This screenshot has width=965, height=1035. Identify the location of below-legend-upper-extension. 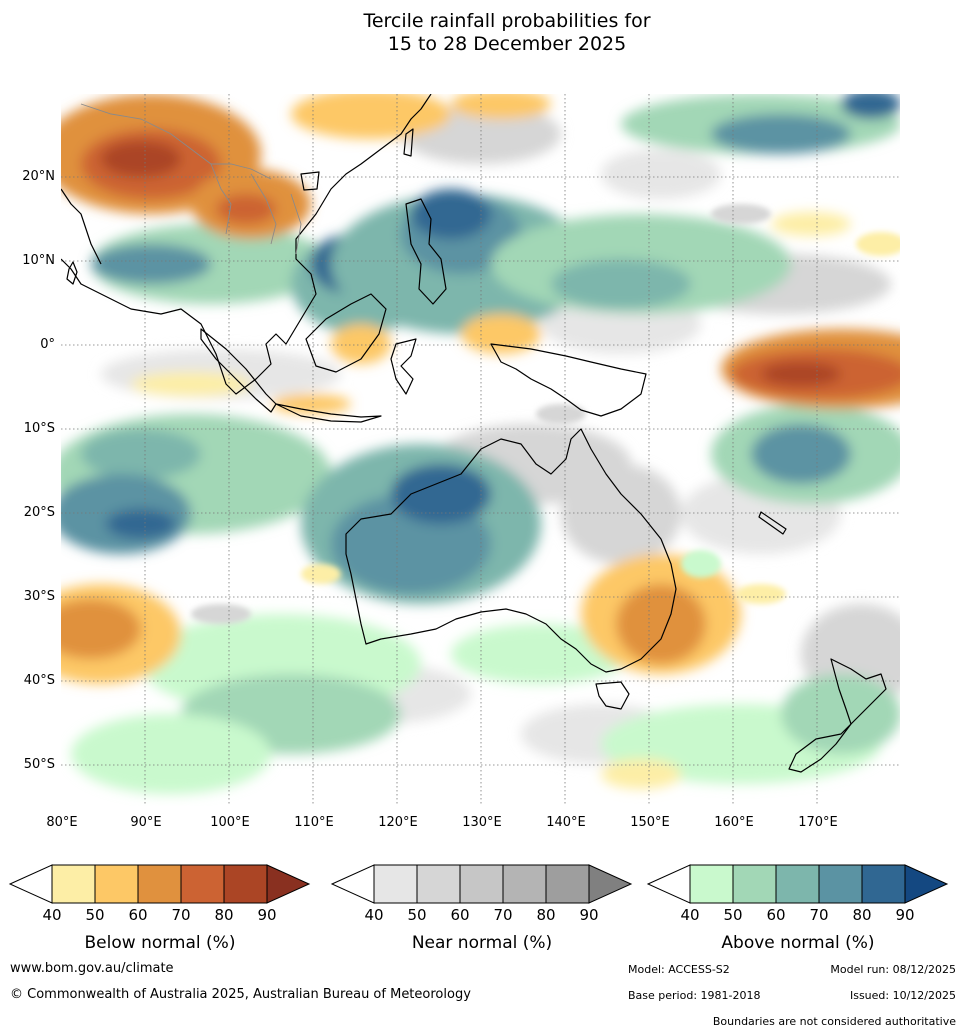
(288, 884).